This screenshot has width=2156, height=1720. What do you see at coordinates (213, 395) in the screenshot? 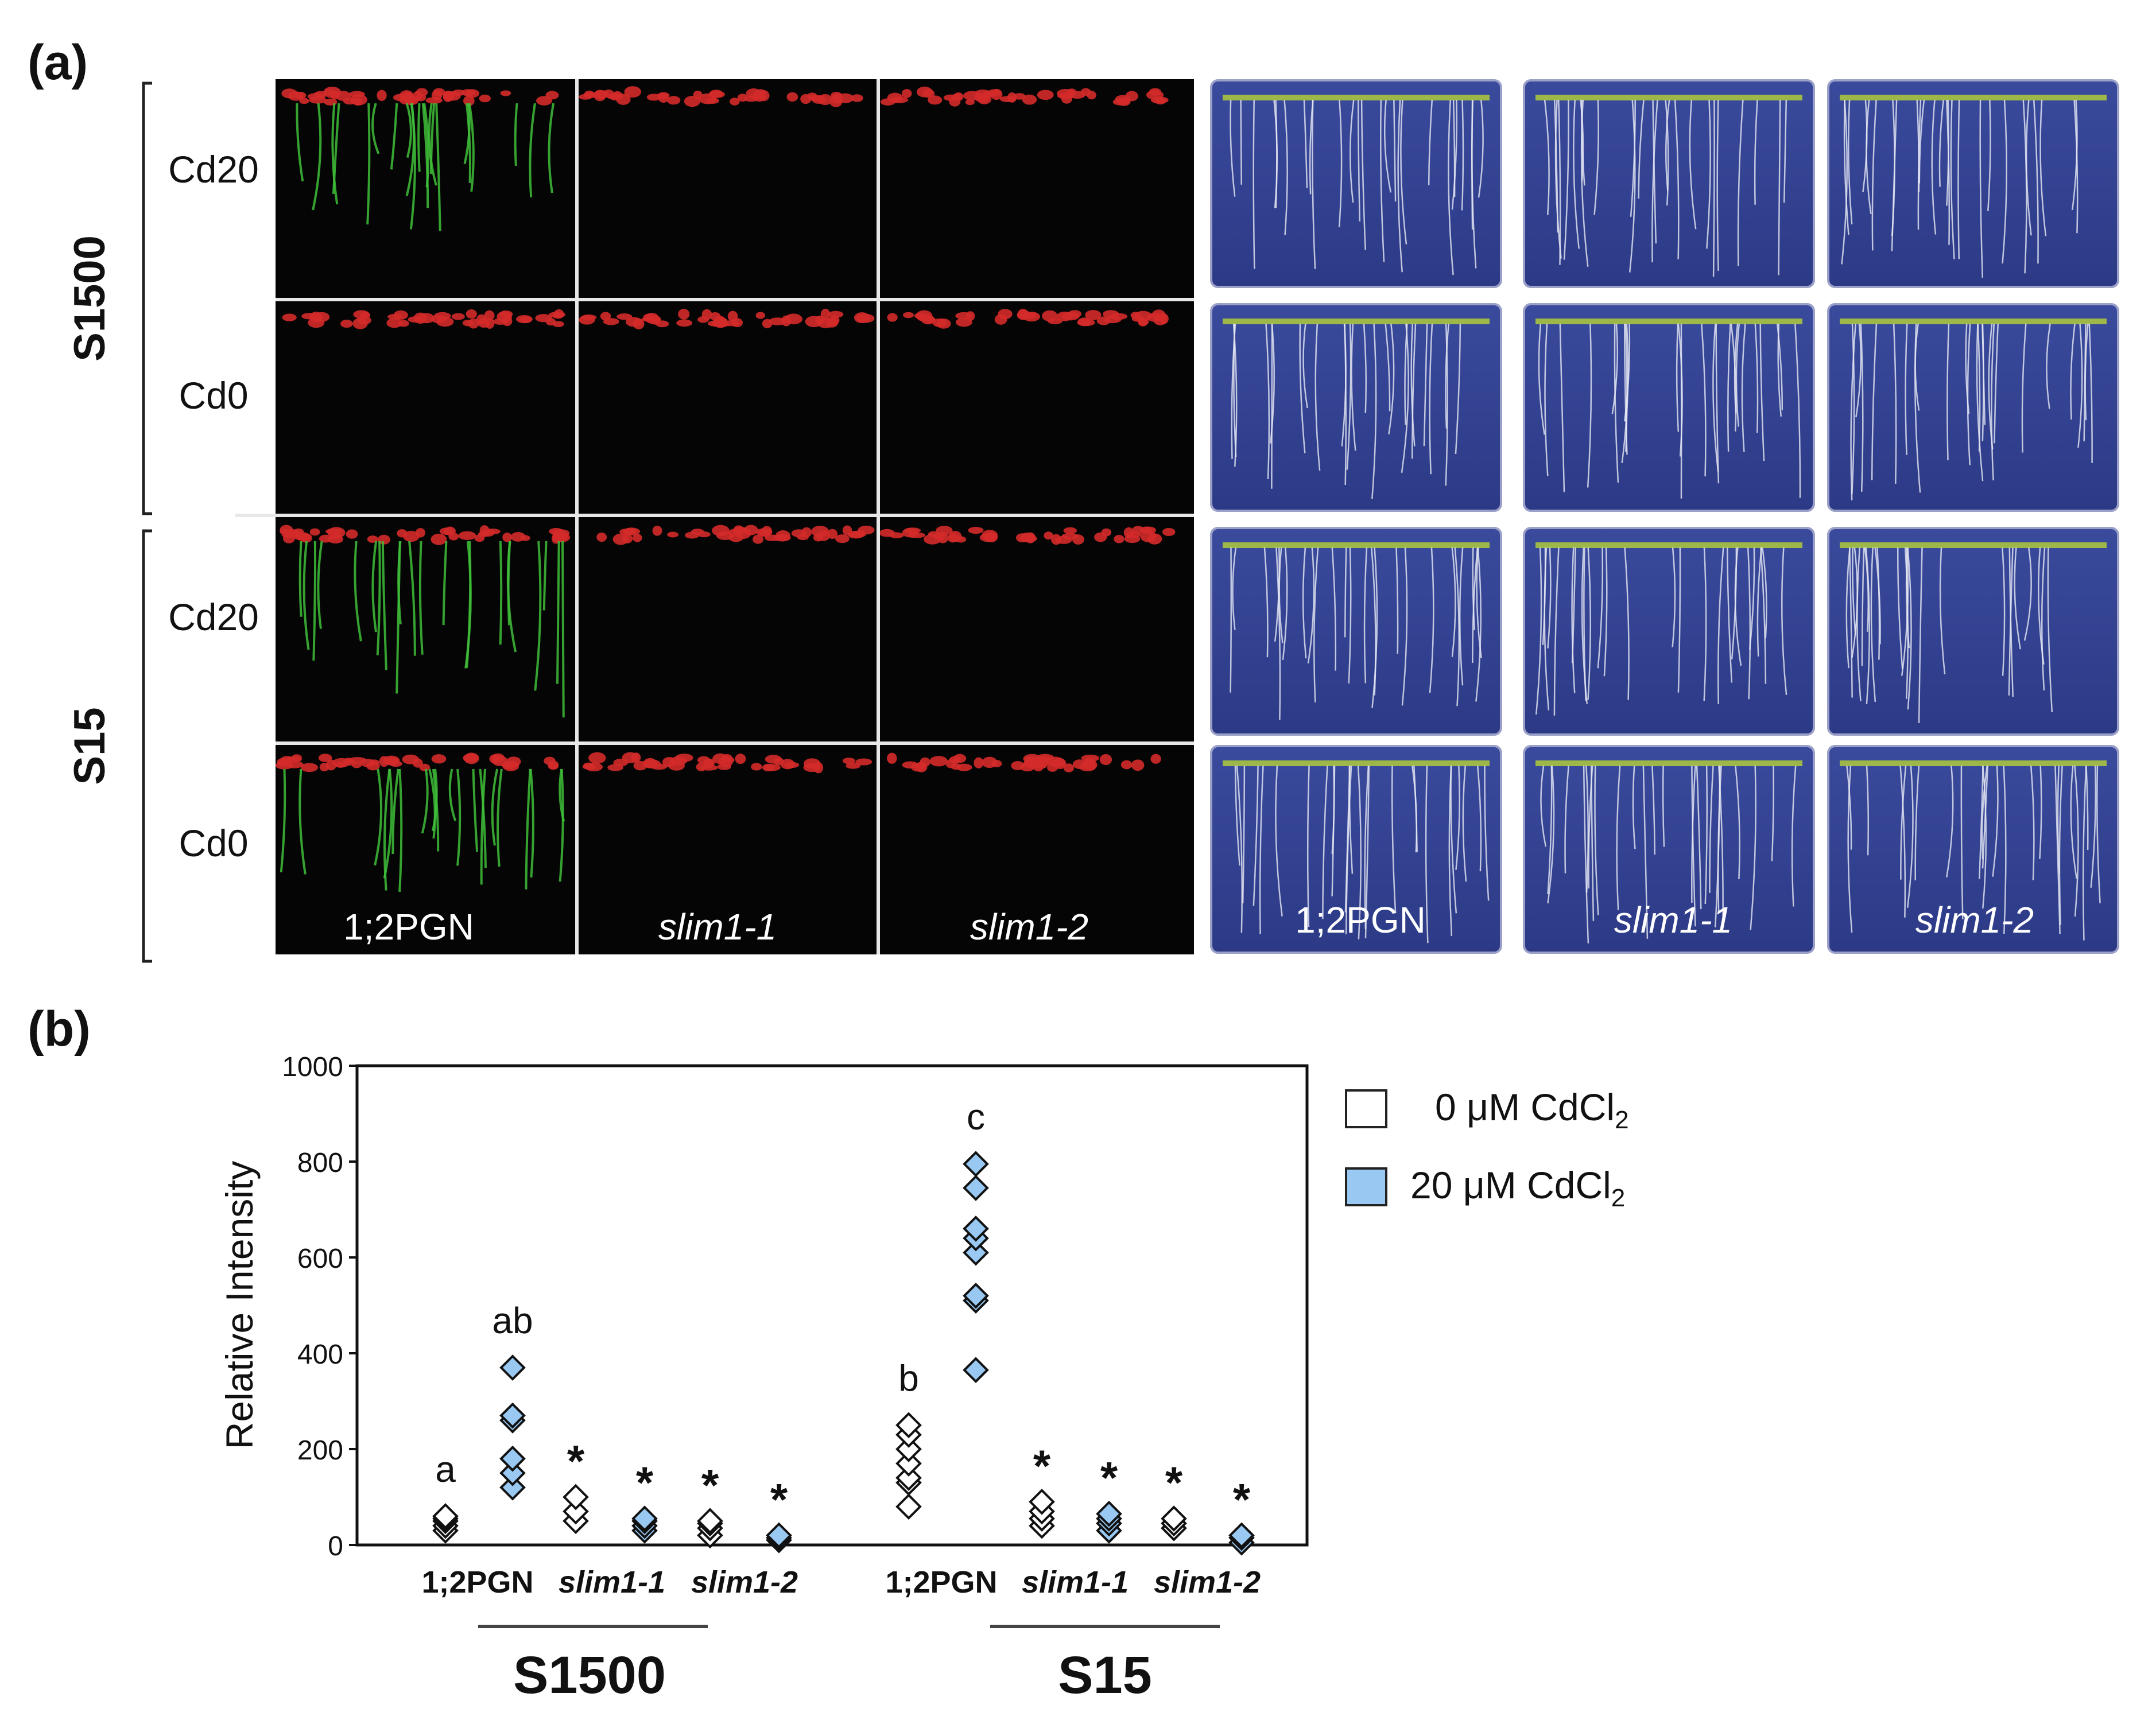
I see `row-label-s1500-cd0: Cd0` at bounding box center [213, 395].